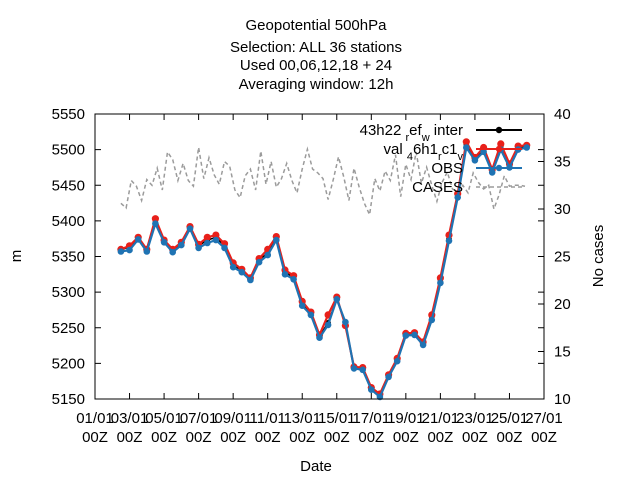  I want to click on y-tick-label: 5350, so click(68, 257).